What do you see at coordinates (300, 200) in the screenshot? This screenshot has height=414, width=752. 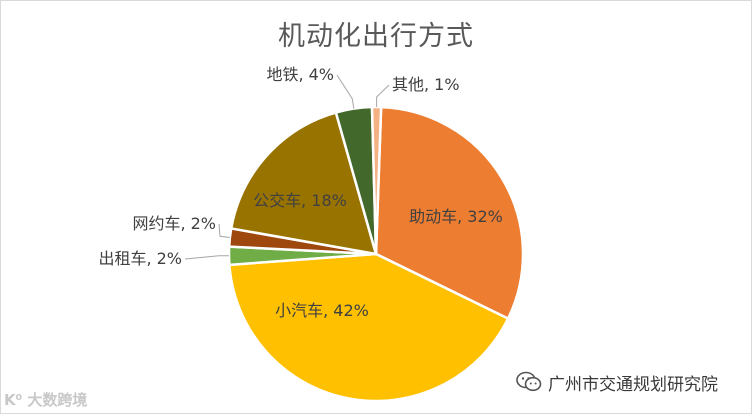 I see `slice-label: 公交车, 18%` at bounding box center [300, 200].